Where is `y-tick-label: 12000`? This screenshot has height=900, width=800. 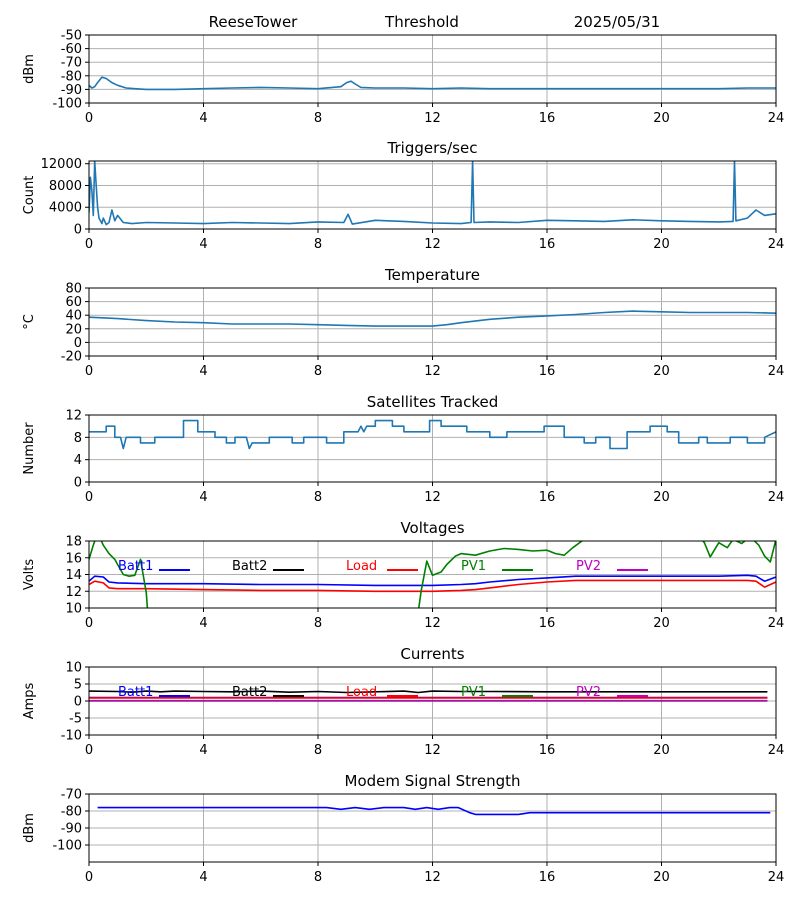 y-tick-label: 12000 is located at coordinates (61, 164).